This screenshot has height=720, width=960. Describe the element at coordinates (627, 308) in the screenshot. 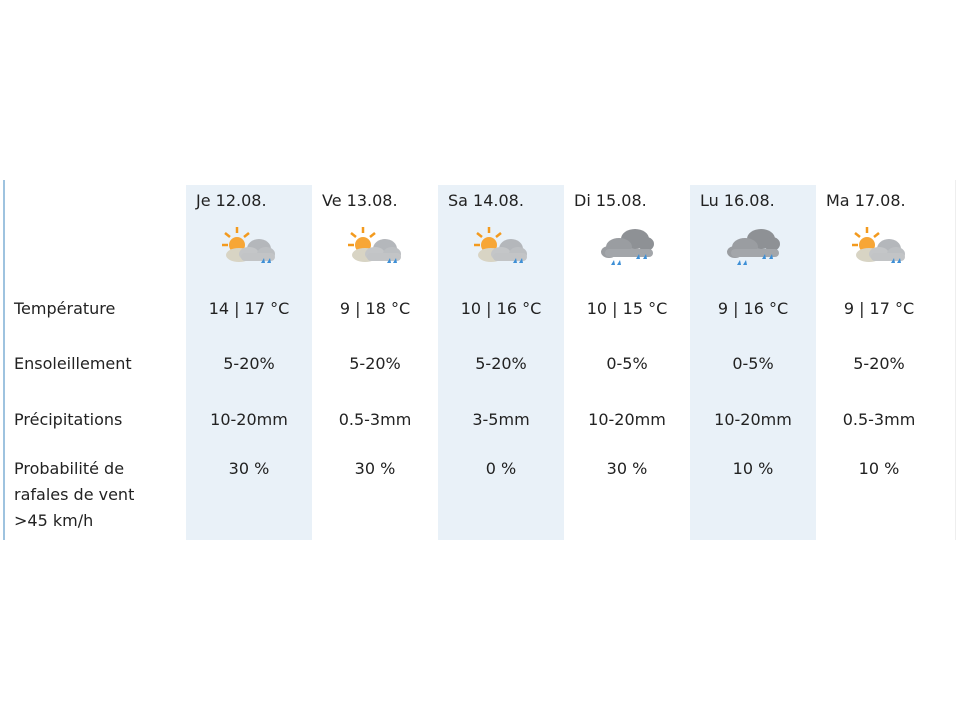

I see `day-temperature: 10 | 15 °C` at that location.